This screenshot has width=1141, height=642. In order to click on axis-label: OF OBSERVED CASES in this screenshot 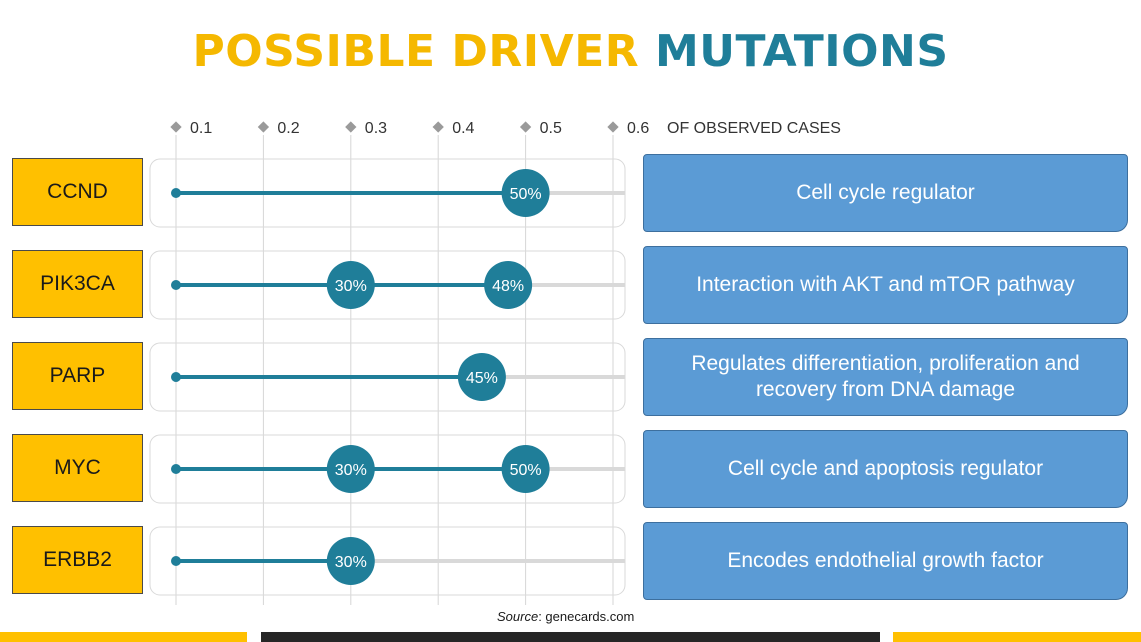, I will do `click(754, 128)`.